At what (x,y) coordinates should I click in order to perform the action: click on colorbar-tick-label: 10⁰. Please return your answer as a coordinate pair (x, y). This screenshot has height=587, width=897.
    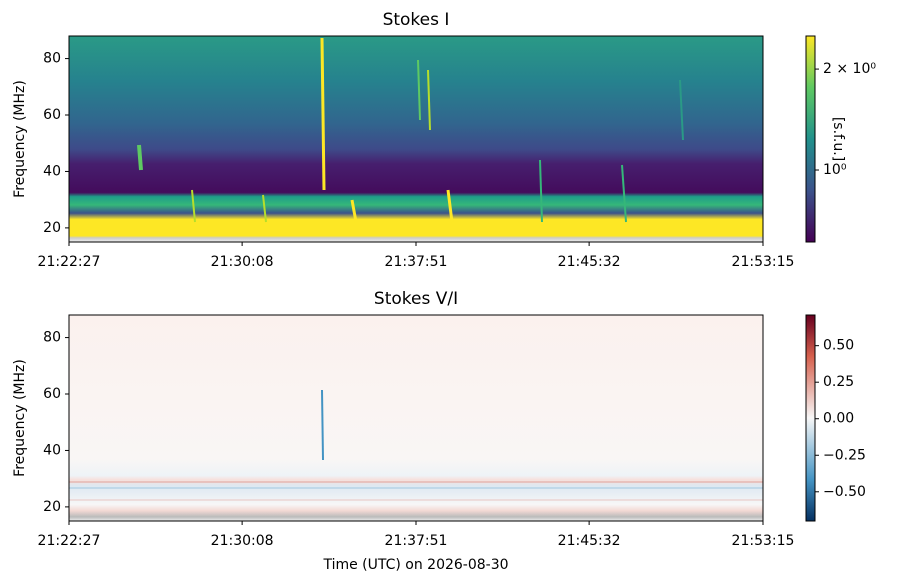
    Looking at the image, I should click on (835, 170).